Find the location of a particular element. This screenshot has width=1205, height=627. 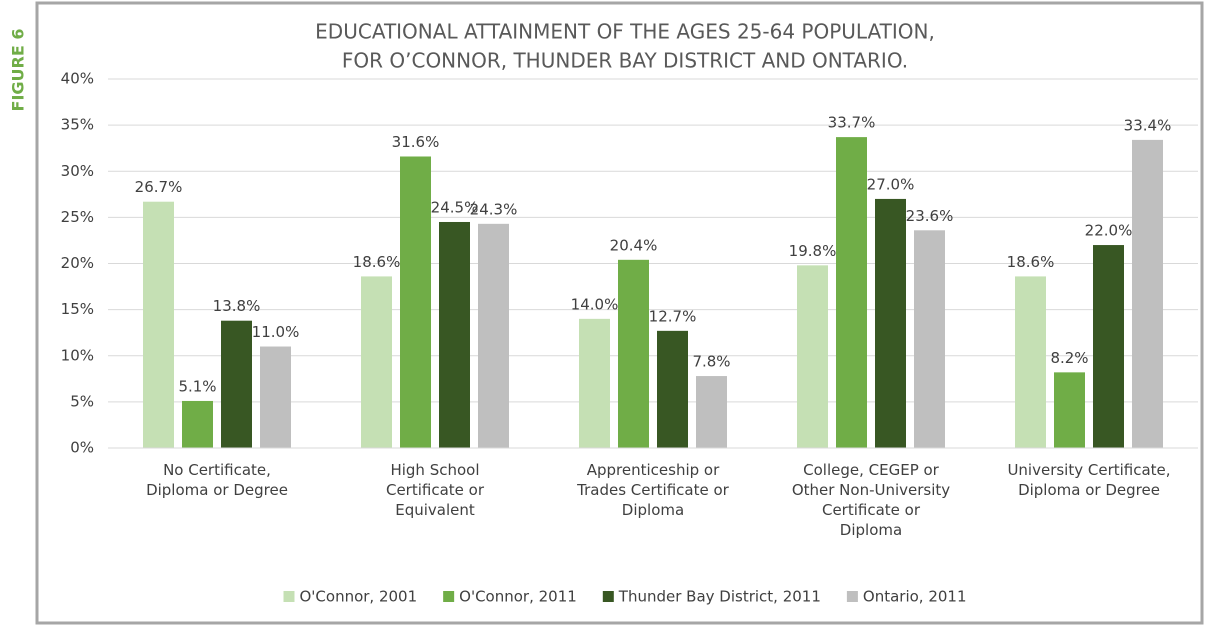

y-tick-label: 30% is located at coordinates (77, 171).